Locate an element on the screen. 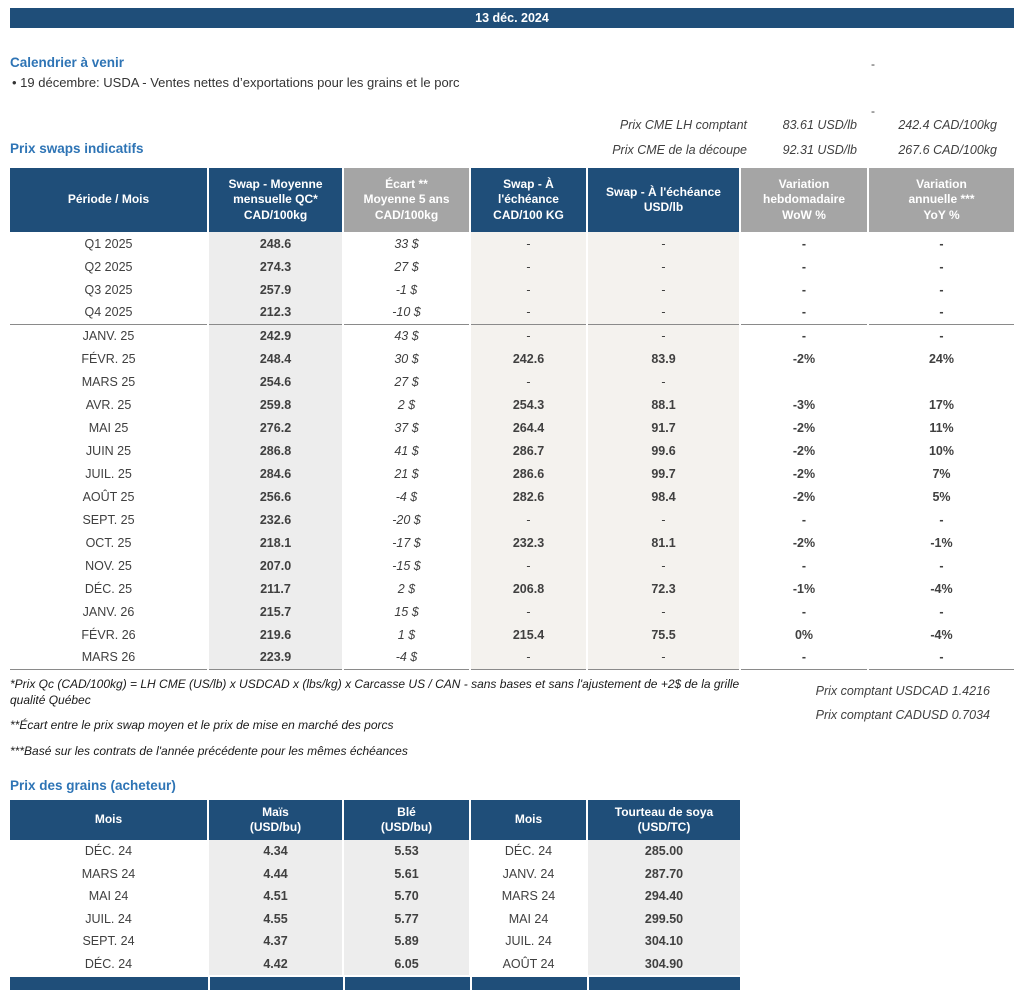 The image size is (1024, 990). soymeal-price-cell: 287.70 is located at coordinates (663, 873).